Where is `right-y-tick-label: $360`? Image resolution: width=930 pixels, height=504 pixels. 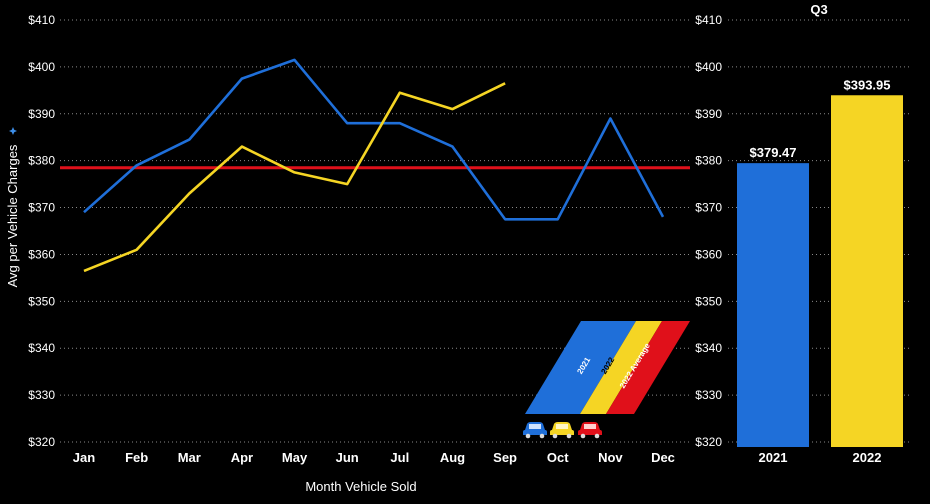
right-y-tick-label: $360 is located at coordinates (708, 254).